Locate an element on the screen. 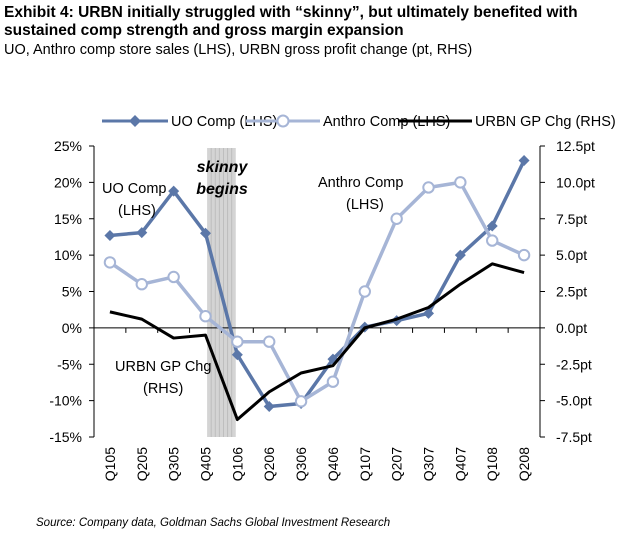 This screenshot has width=629, height=542. right-axis-tick-label: -2.5pt is located at coordinates (574, 364).